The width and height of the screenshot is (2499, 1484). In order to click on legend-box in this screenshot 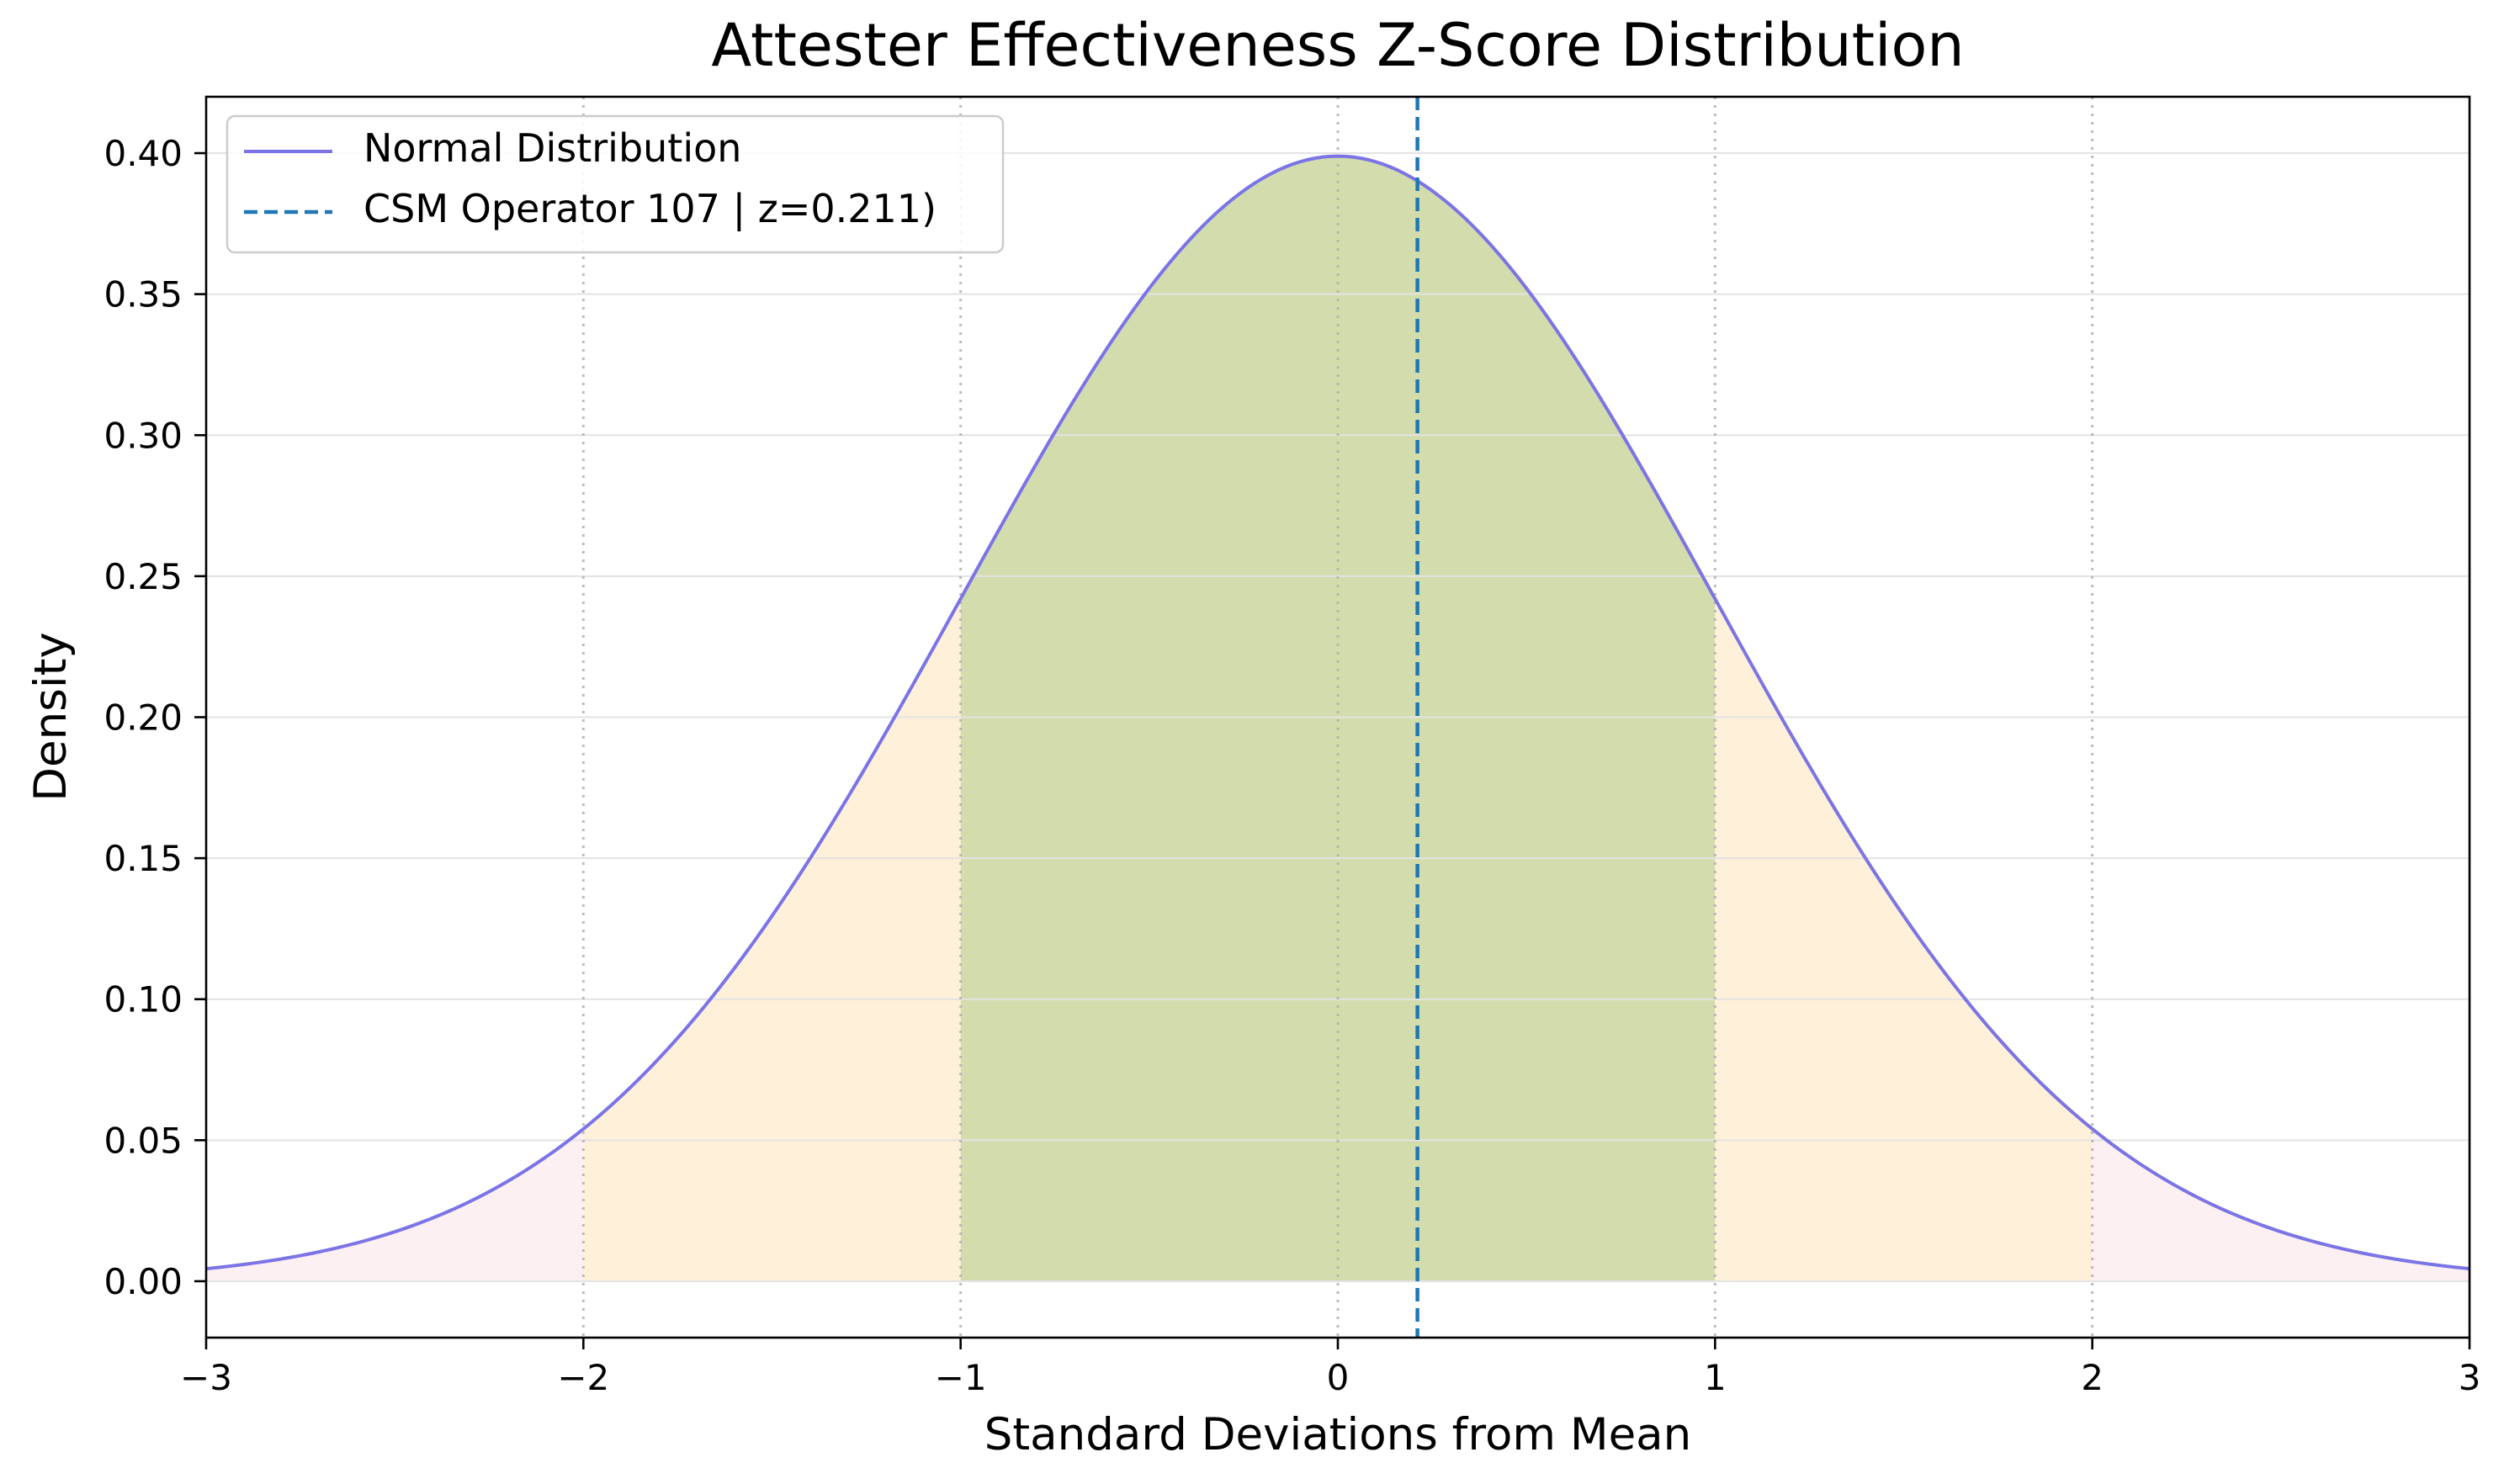, I will do `click(615, 184)`.